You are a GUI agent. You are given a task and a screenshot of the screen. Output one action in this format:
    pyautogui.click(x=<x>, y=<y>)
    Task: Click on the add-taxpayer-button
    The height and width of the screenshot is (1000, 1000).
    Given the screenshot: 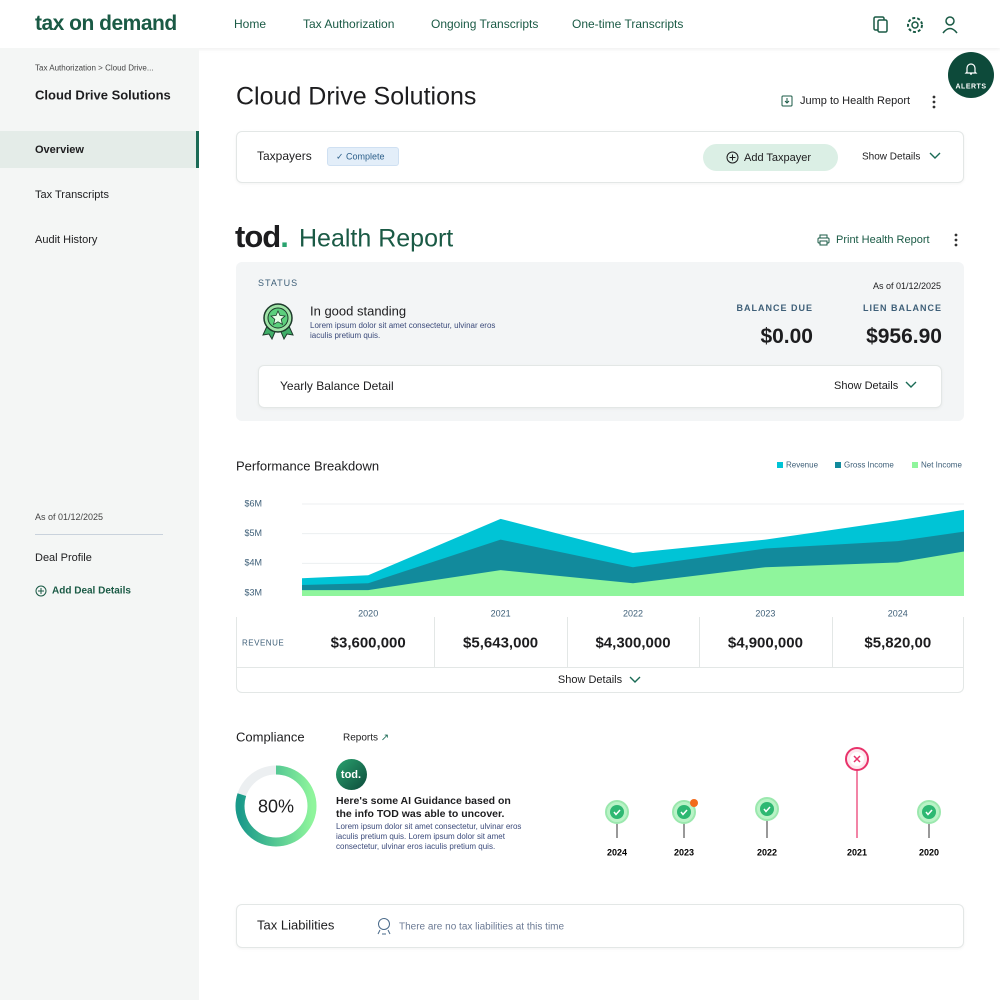 What is the action you would take?
    pyautogui.click(x=770, y=157)
    